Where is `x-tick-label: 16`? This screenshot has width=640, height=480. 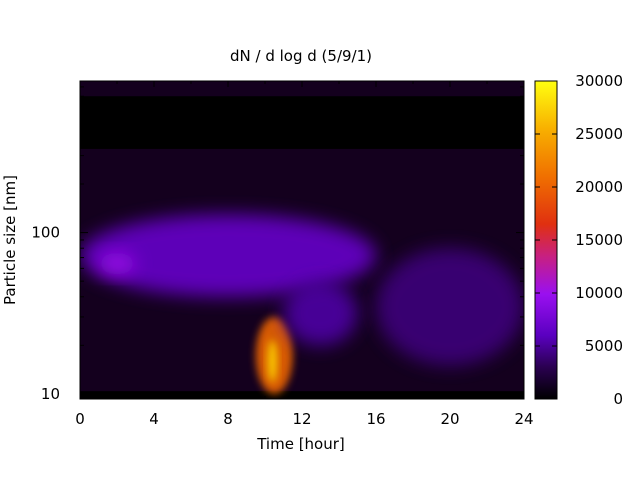 x-tick-label: 16 is located at coordinates (375, 419).